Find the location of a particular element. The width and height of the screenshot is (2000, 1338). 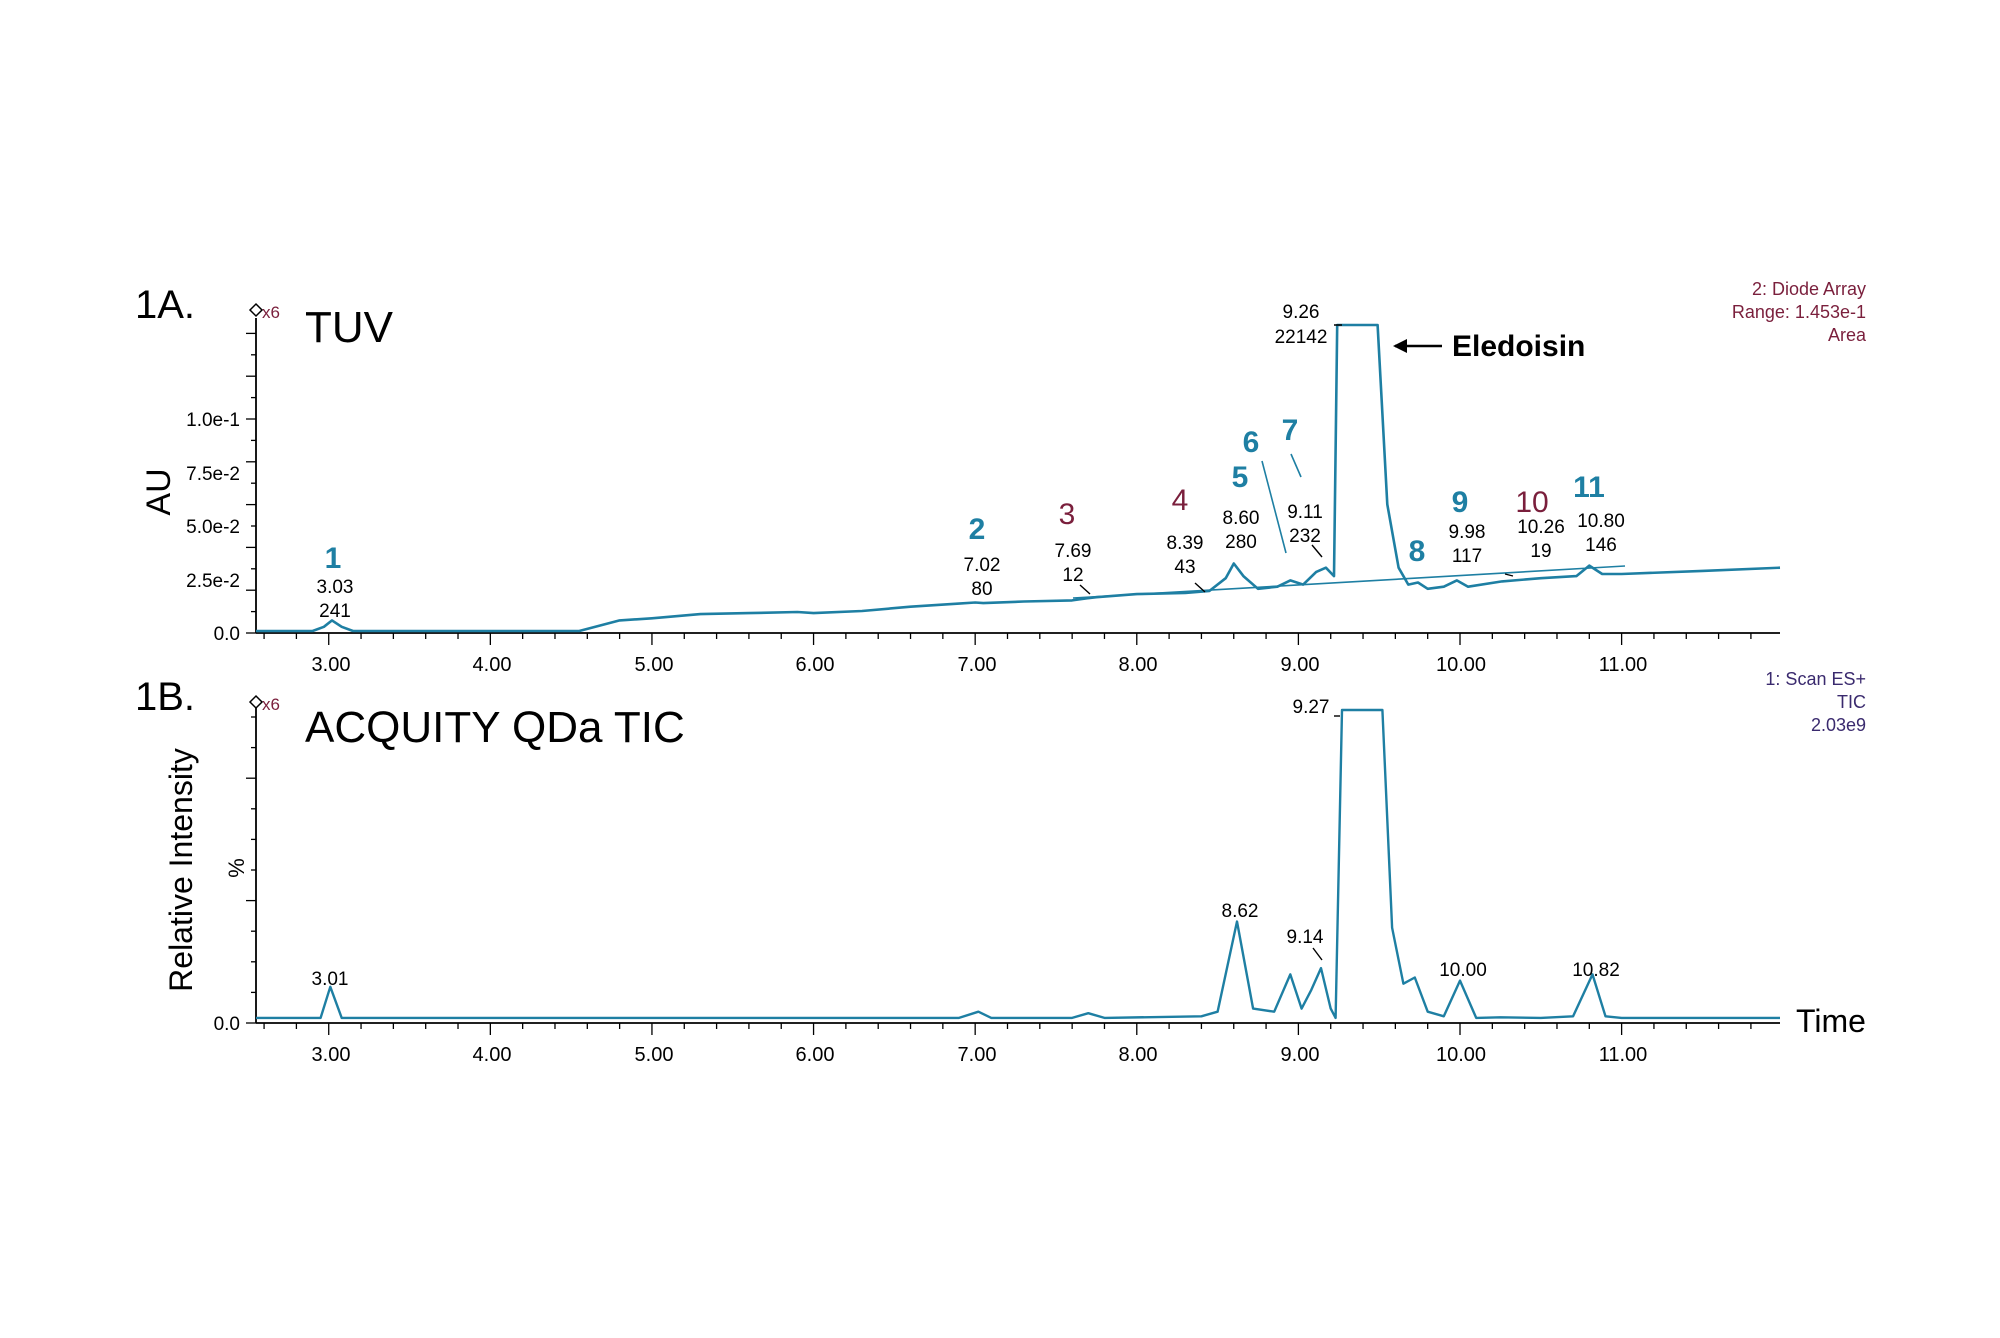

panel-a-ytick-label: 0.0 is located at coordinates (227, 634).